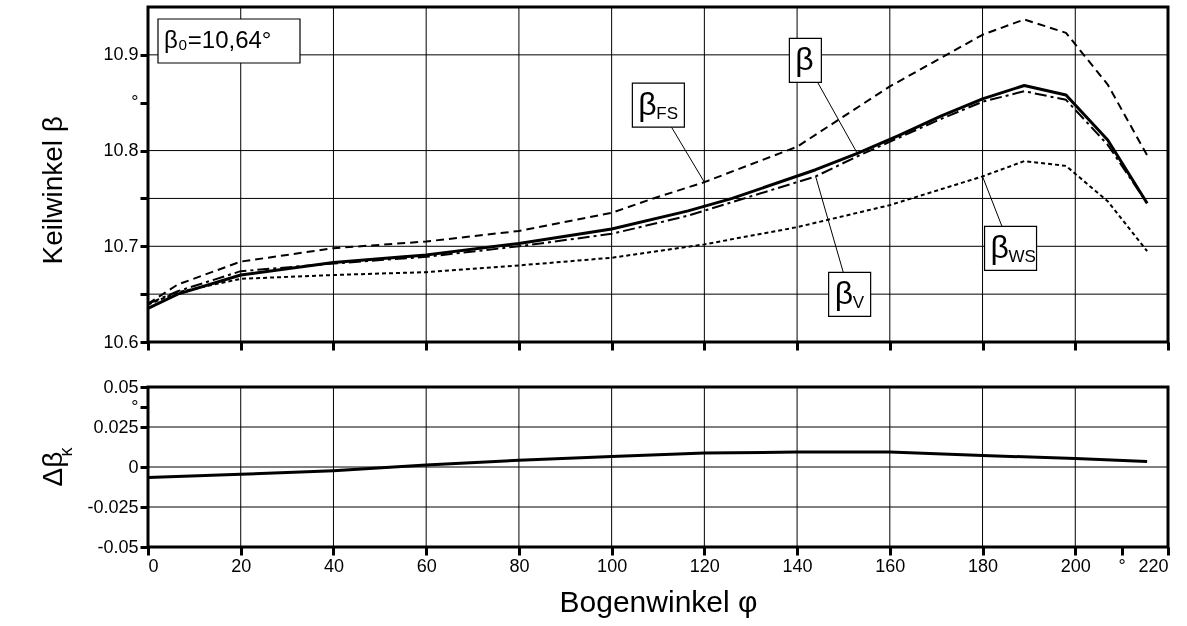 This screenshot has width=1187, height=626. What do you see at coordinates (116, 426) in the screenshot?
I see `y-tick-label: 0.025` at bounding box center [116, 426].